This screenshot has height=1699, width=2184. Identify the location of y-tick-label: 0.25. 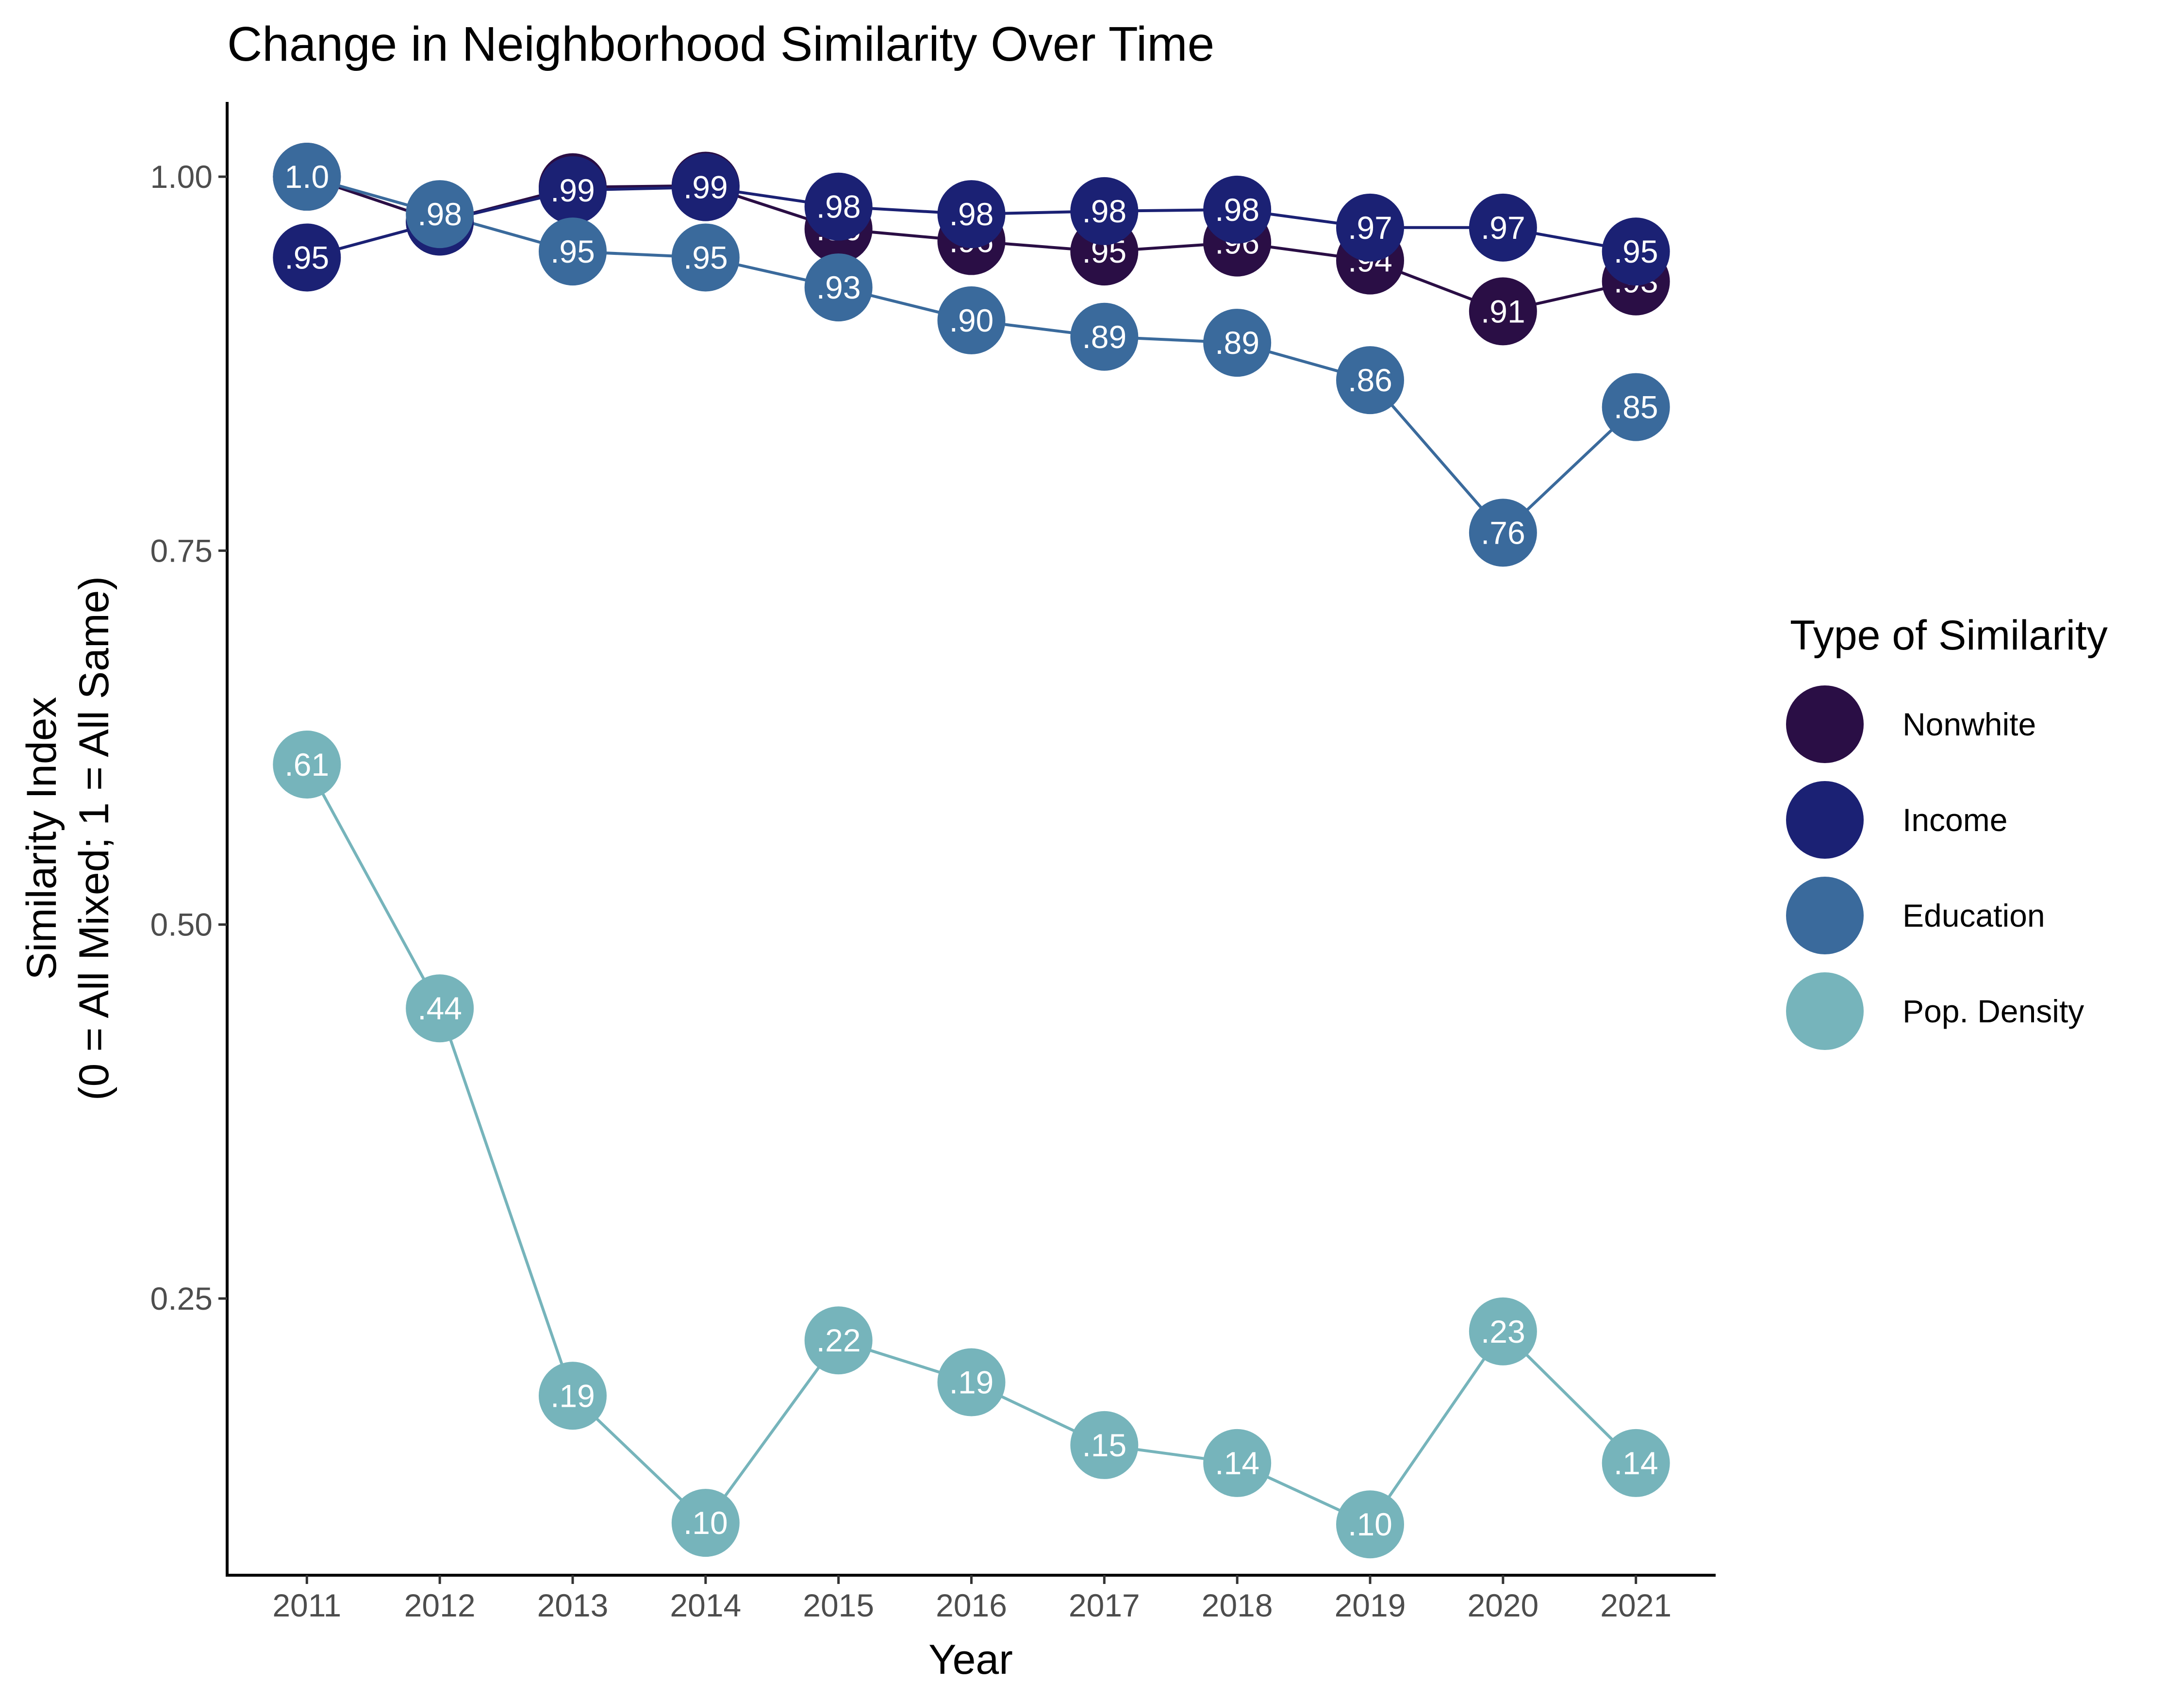
(181, 1298).